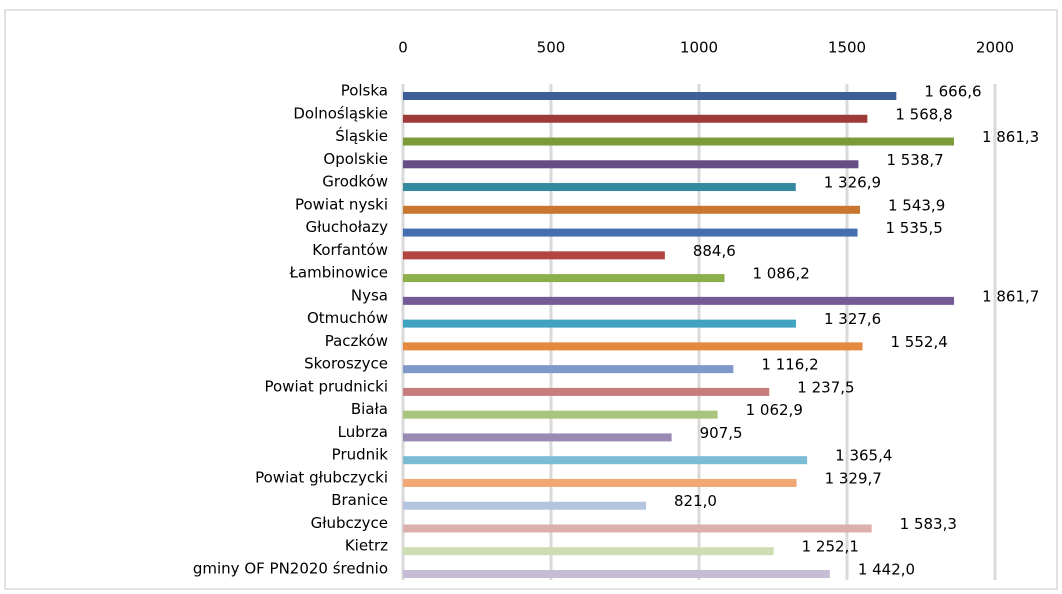  What do you see at coordinates (341, 204) in the screenshot?
I see `category-label: Powiat nyski` at bounding box center [341, 204].